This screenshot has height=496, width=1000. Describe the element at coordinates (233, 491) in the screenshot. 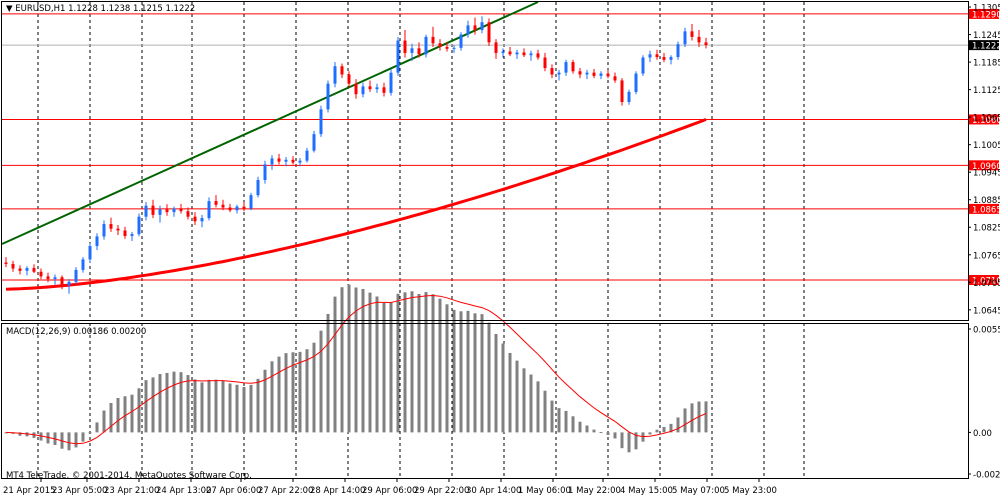

I see `x-tick-label: 27 Apr 06:00` at that location.